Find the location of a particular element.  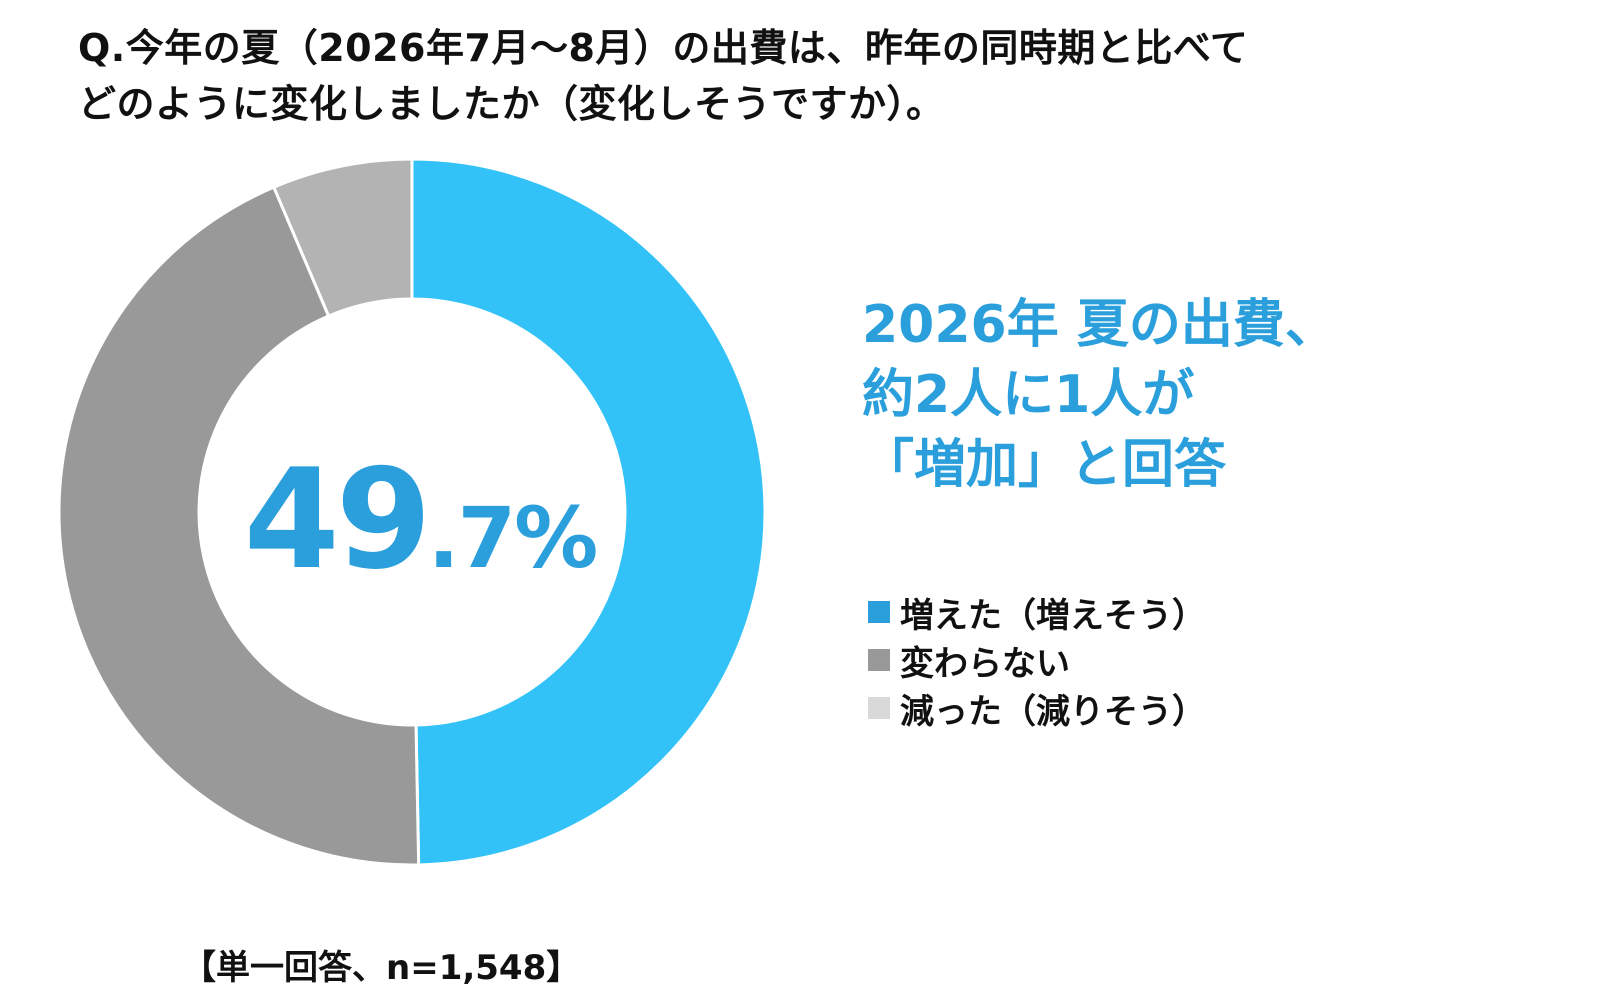

legend-item-unchanged: 変わらない is located at coordinates (1037, 660).